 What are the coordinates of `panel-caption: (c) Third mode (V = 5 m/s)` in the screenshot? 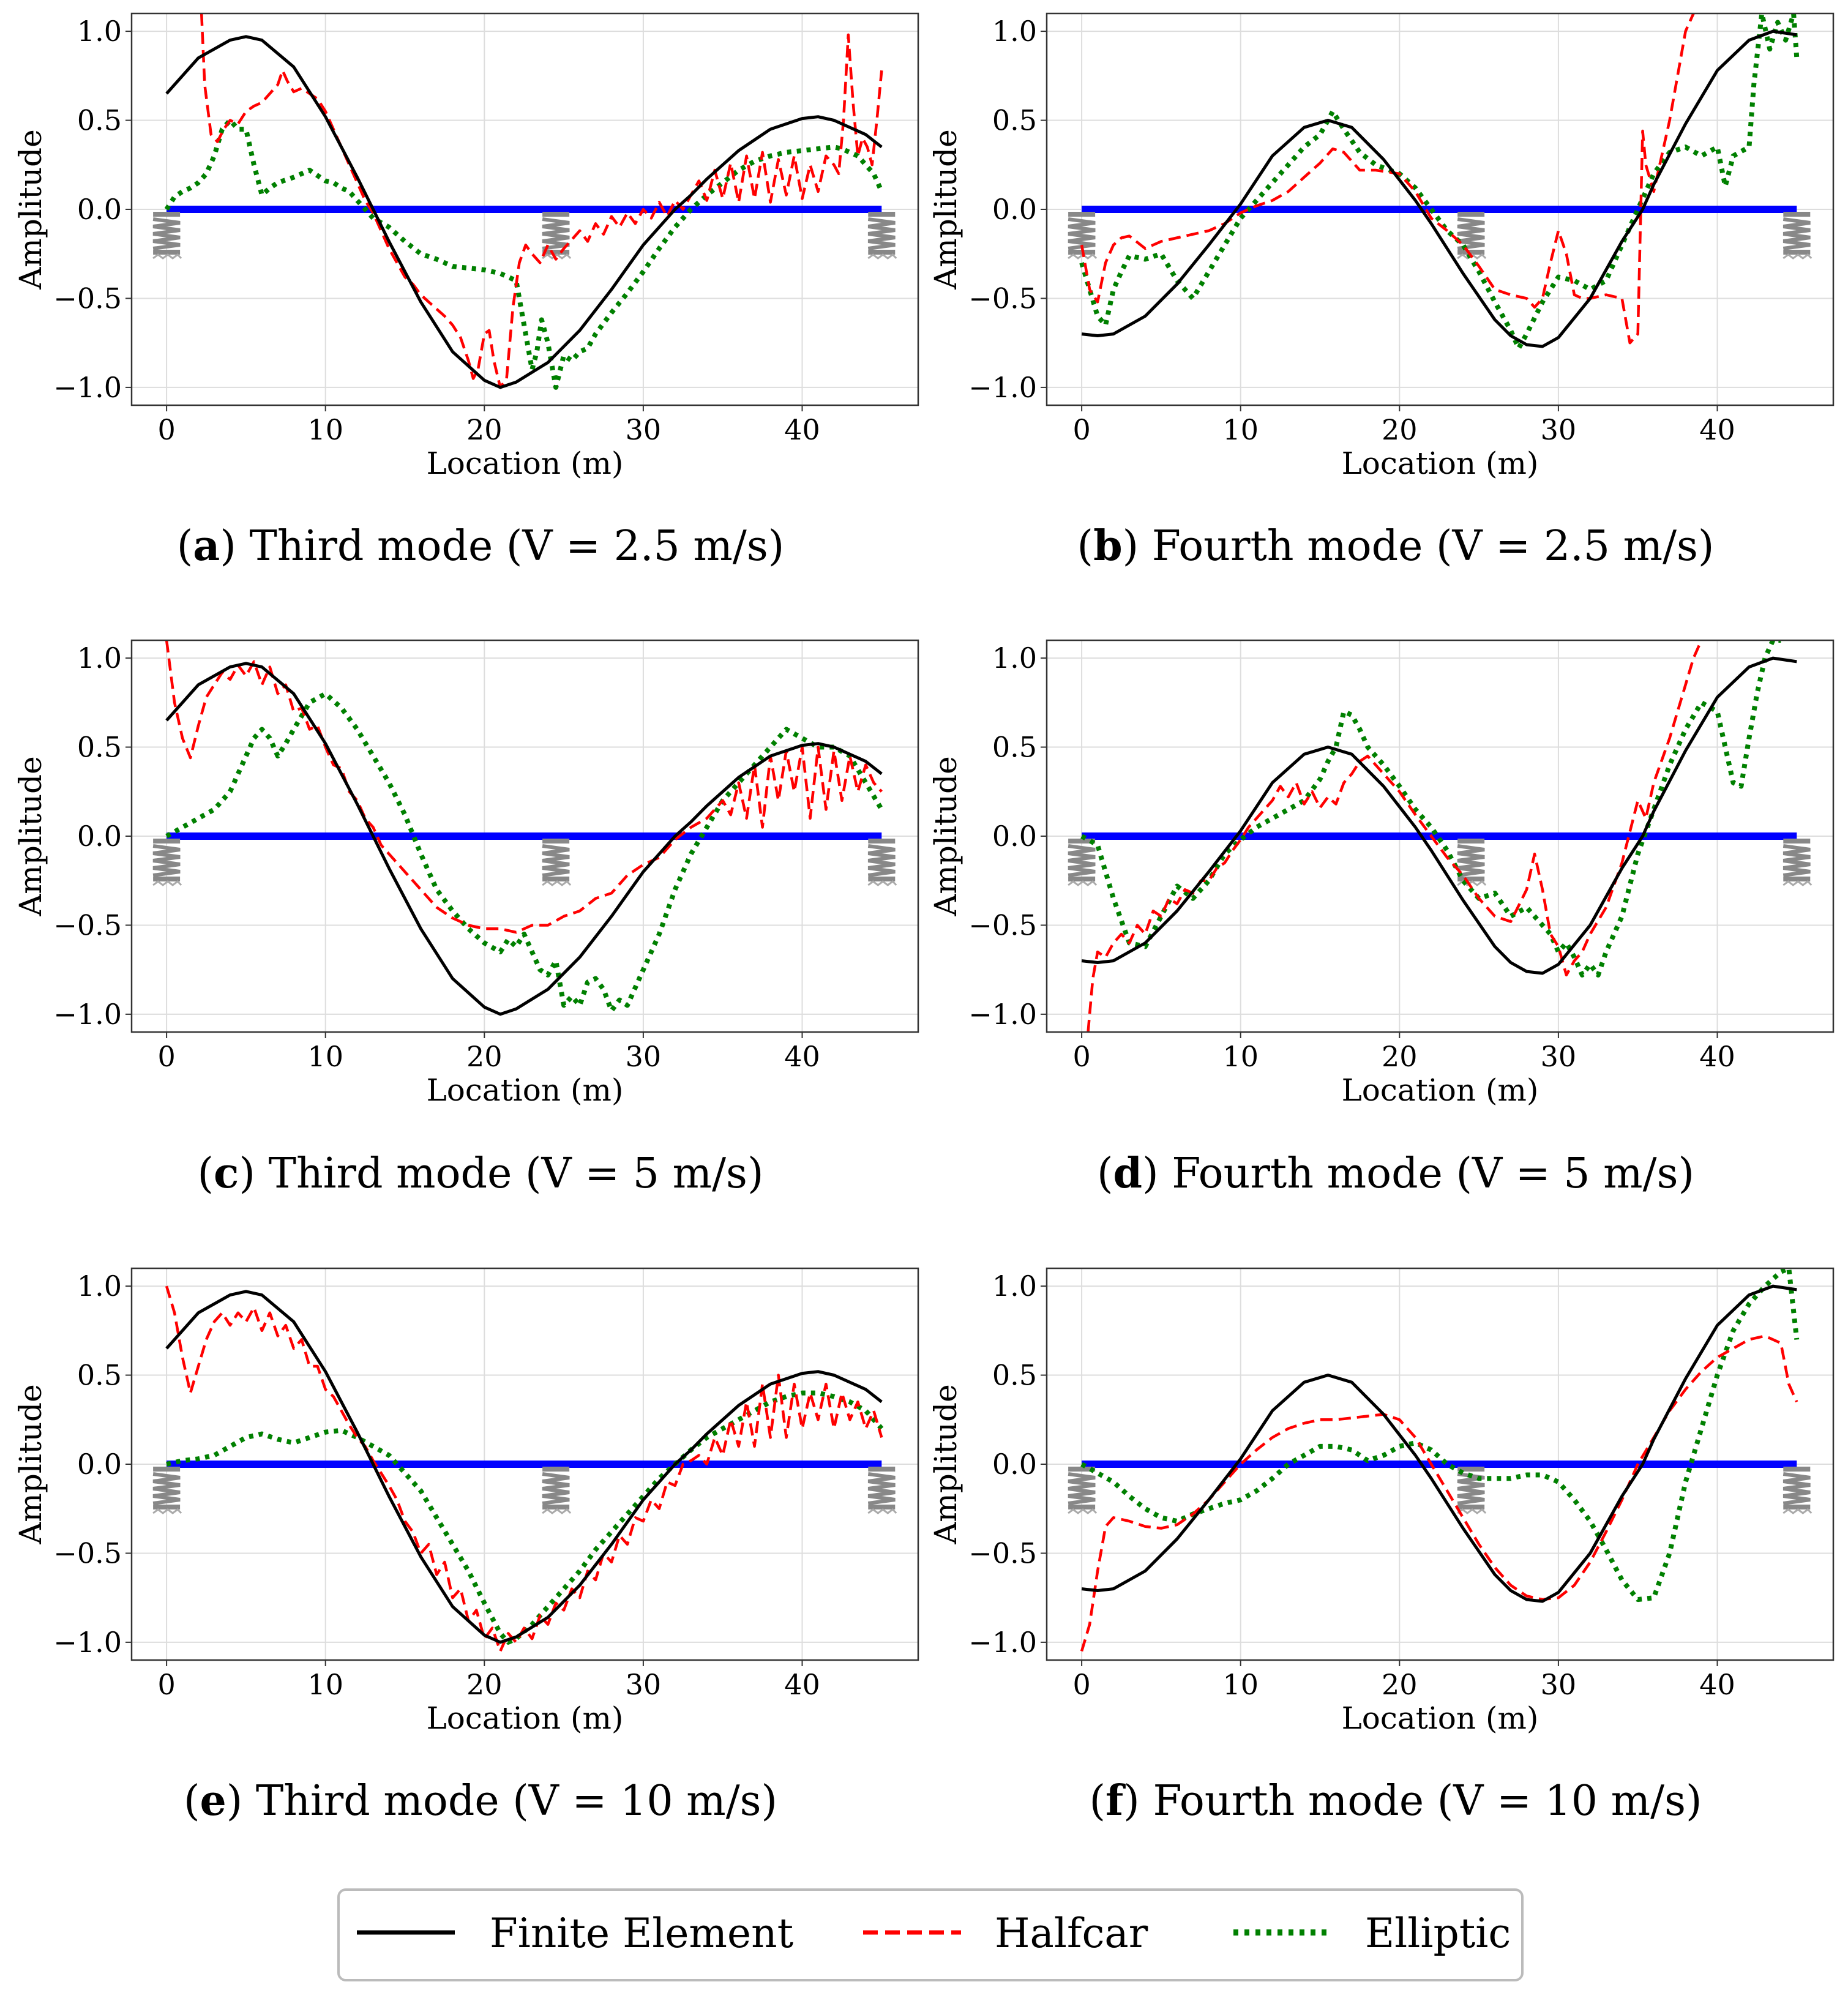 It's located at (481, 1173).